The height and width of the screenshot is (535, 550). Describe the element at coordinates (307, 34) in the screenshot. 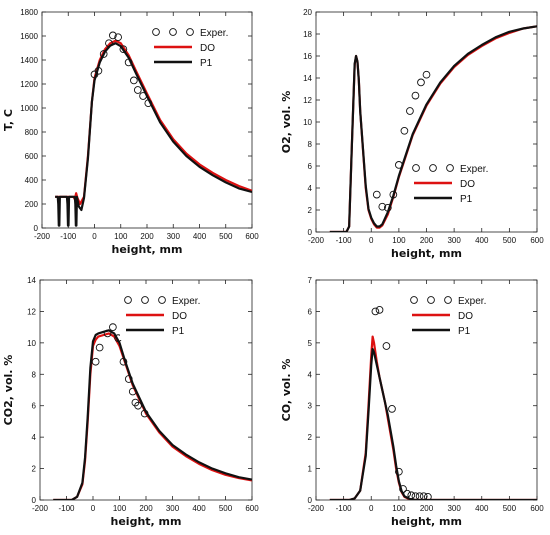

I see `y-tick-label: 18` at that location.